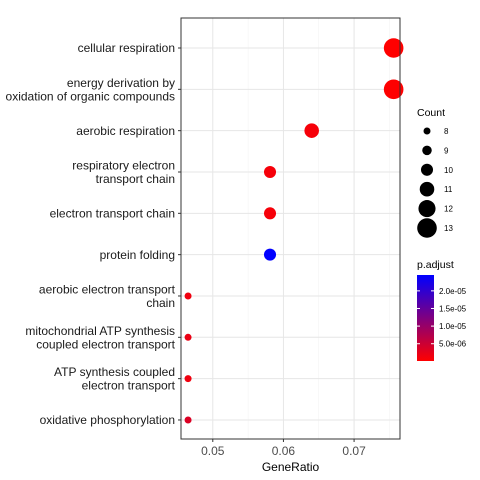 The width and height of the screenshot is (480, 480). I want to click on count-legend-label: 12, so click(448, 209).